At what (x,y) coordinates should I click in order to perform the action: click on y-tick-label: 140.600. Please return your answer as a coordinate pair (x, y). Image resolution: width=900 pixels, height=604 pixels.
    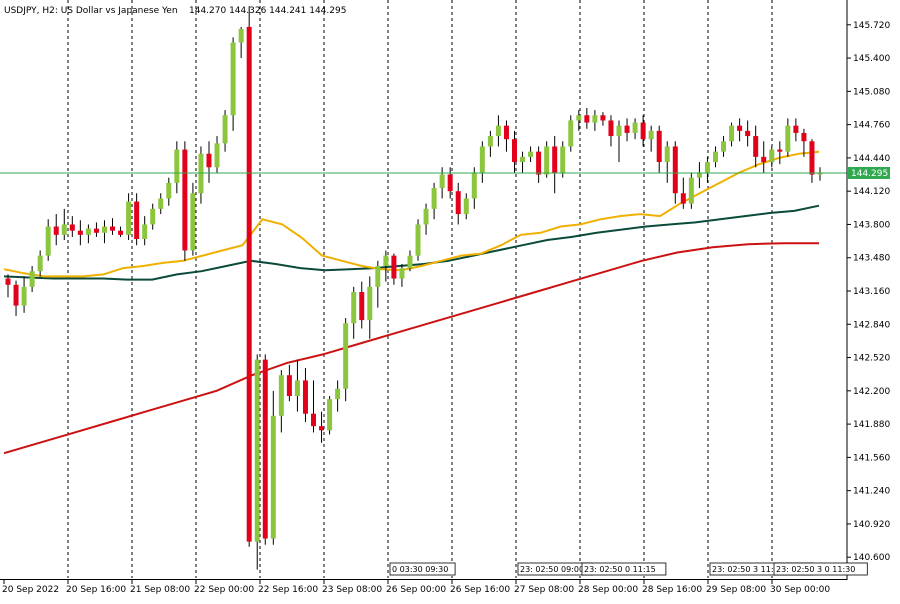
    Looking at the image, I should click on (871, 558).